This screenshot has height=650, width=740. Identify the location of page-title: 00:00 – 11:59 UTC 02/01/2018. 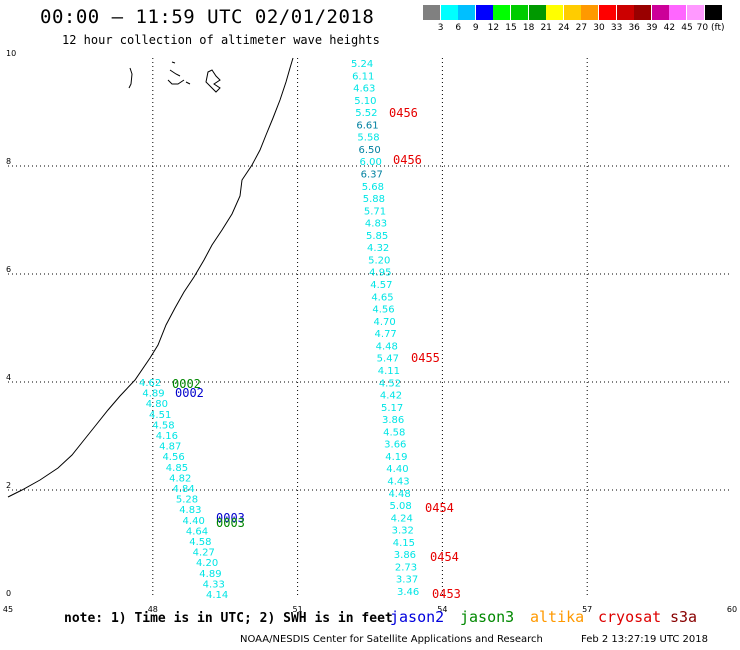
(207, 17).